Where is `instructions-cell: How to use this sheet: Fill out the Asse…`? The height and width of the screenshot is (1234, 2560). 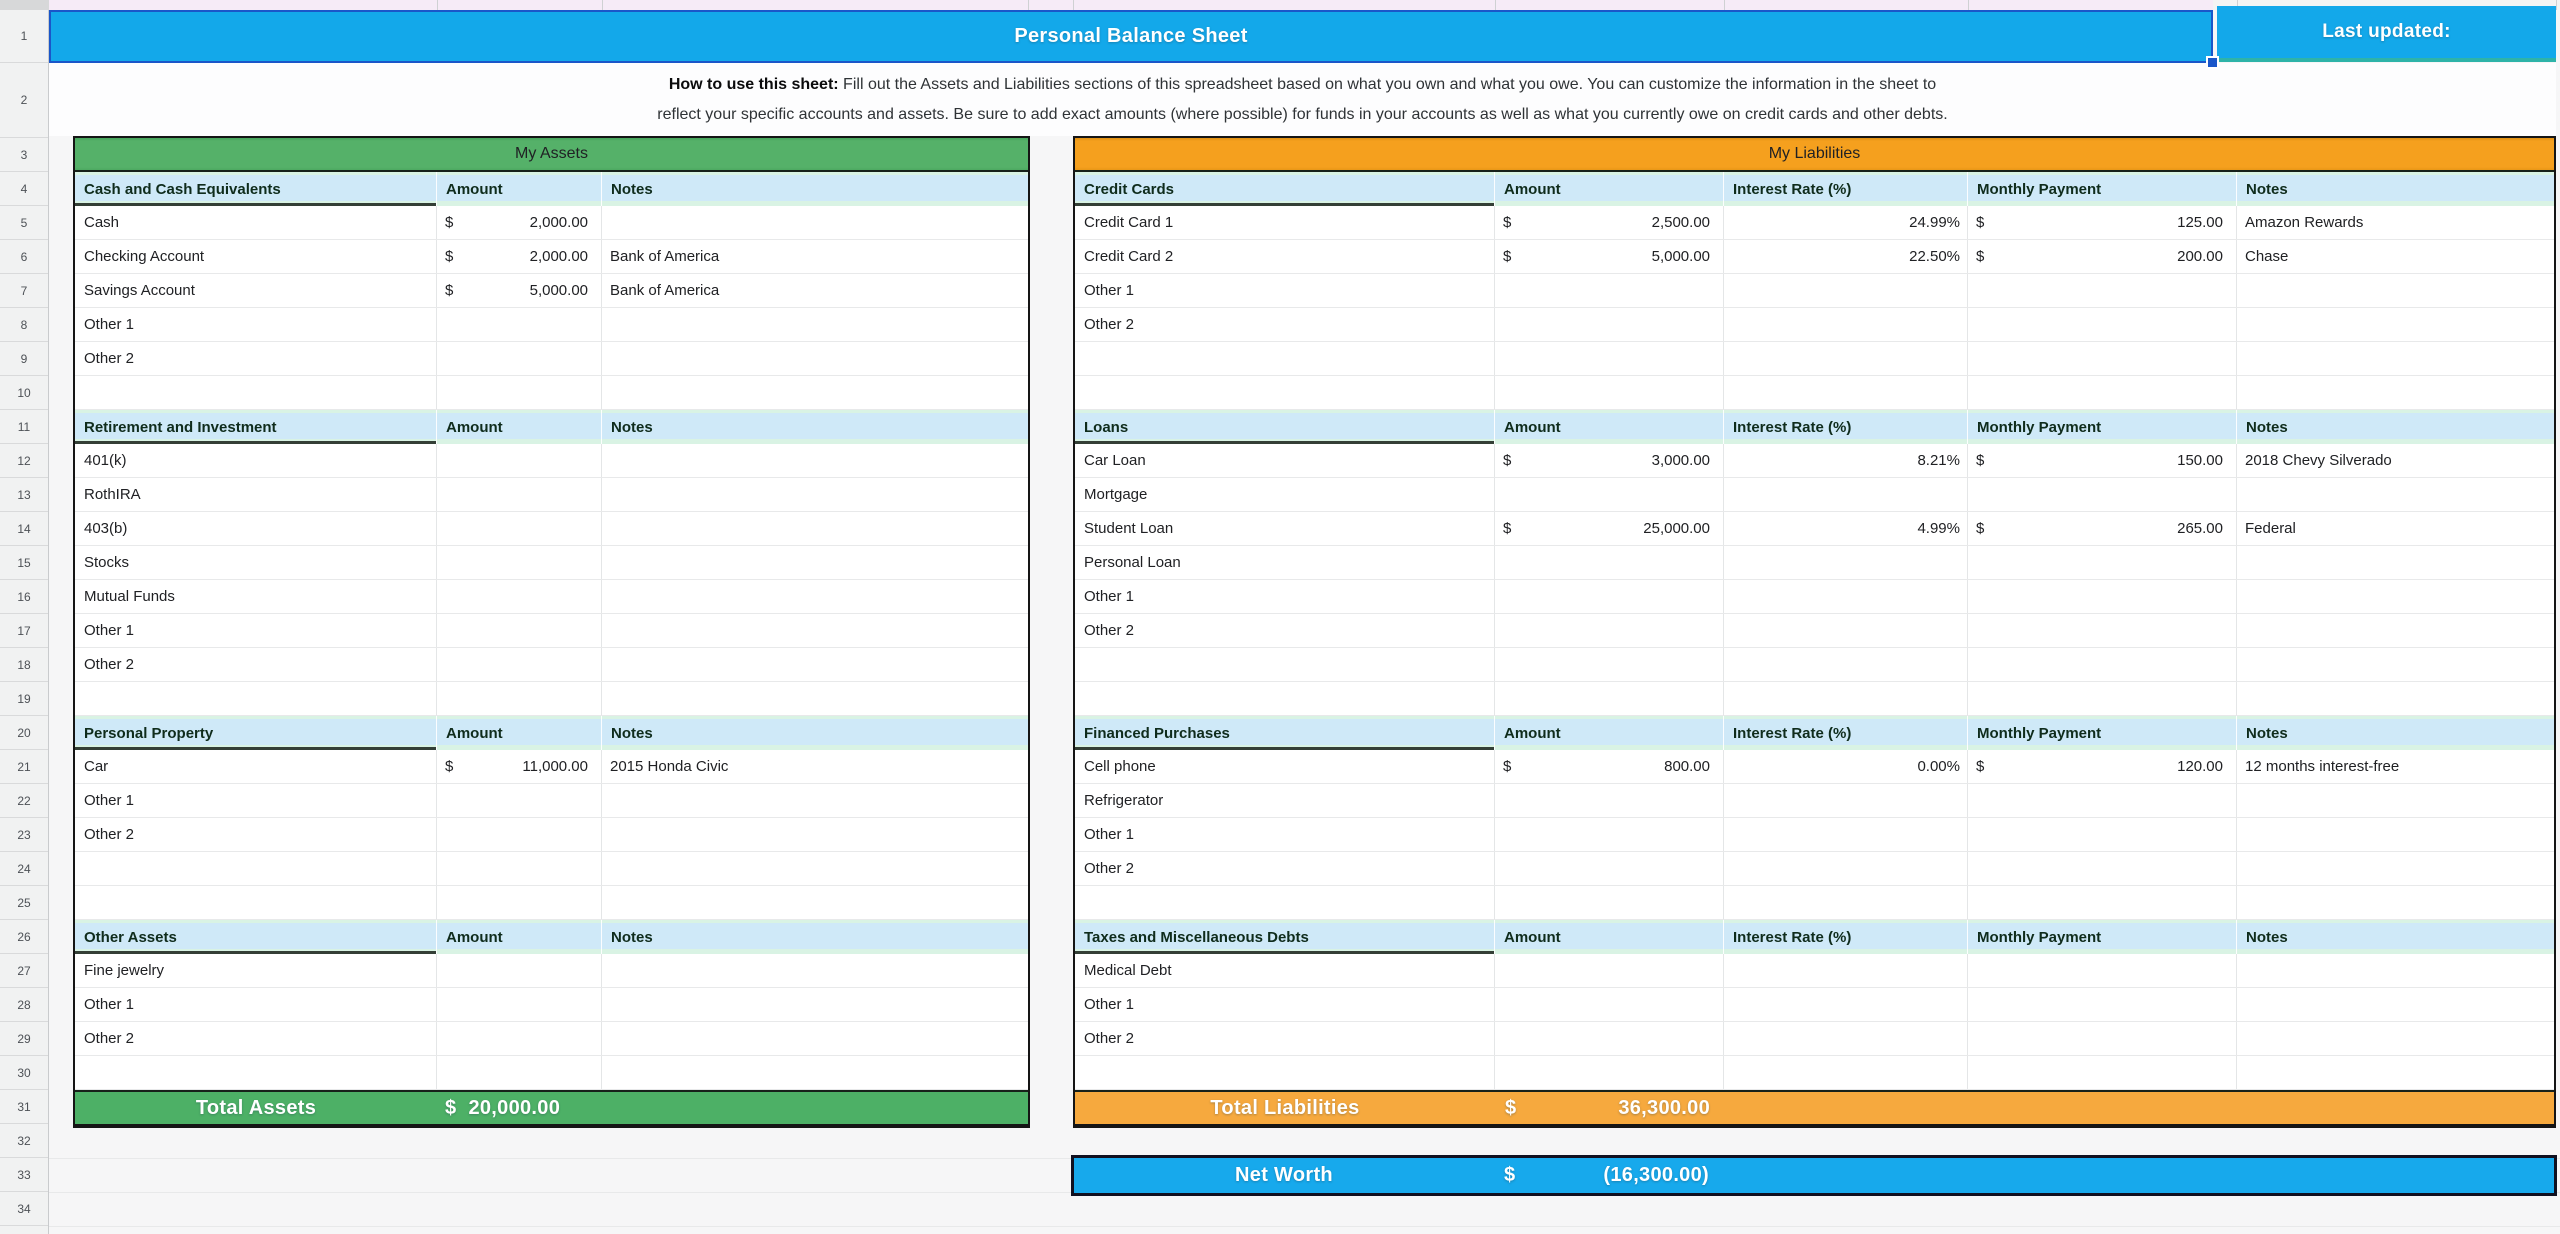 instructions-cell: How to use this sheet: Fill out the Asse… is located at coordinates (1302, 99).